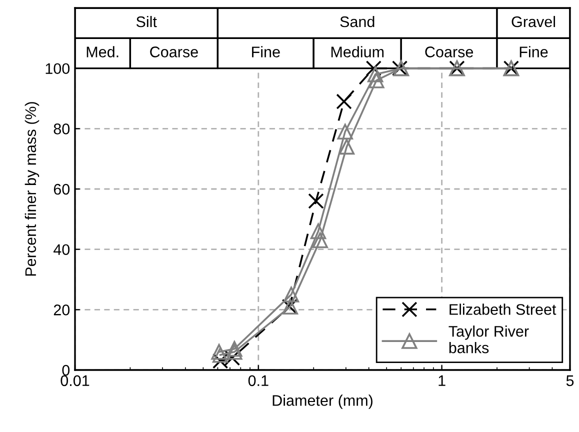 This screenshot has width=579, height=432. Describe the element at coordinates (62, 310) in the screenshot. I see `y-tick-label: 20` at that location.